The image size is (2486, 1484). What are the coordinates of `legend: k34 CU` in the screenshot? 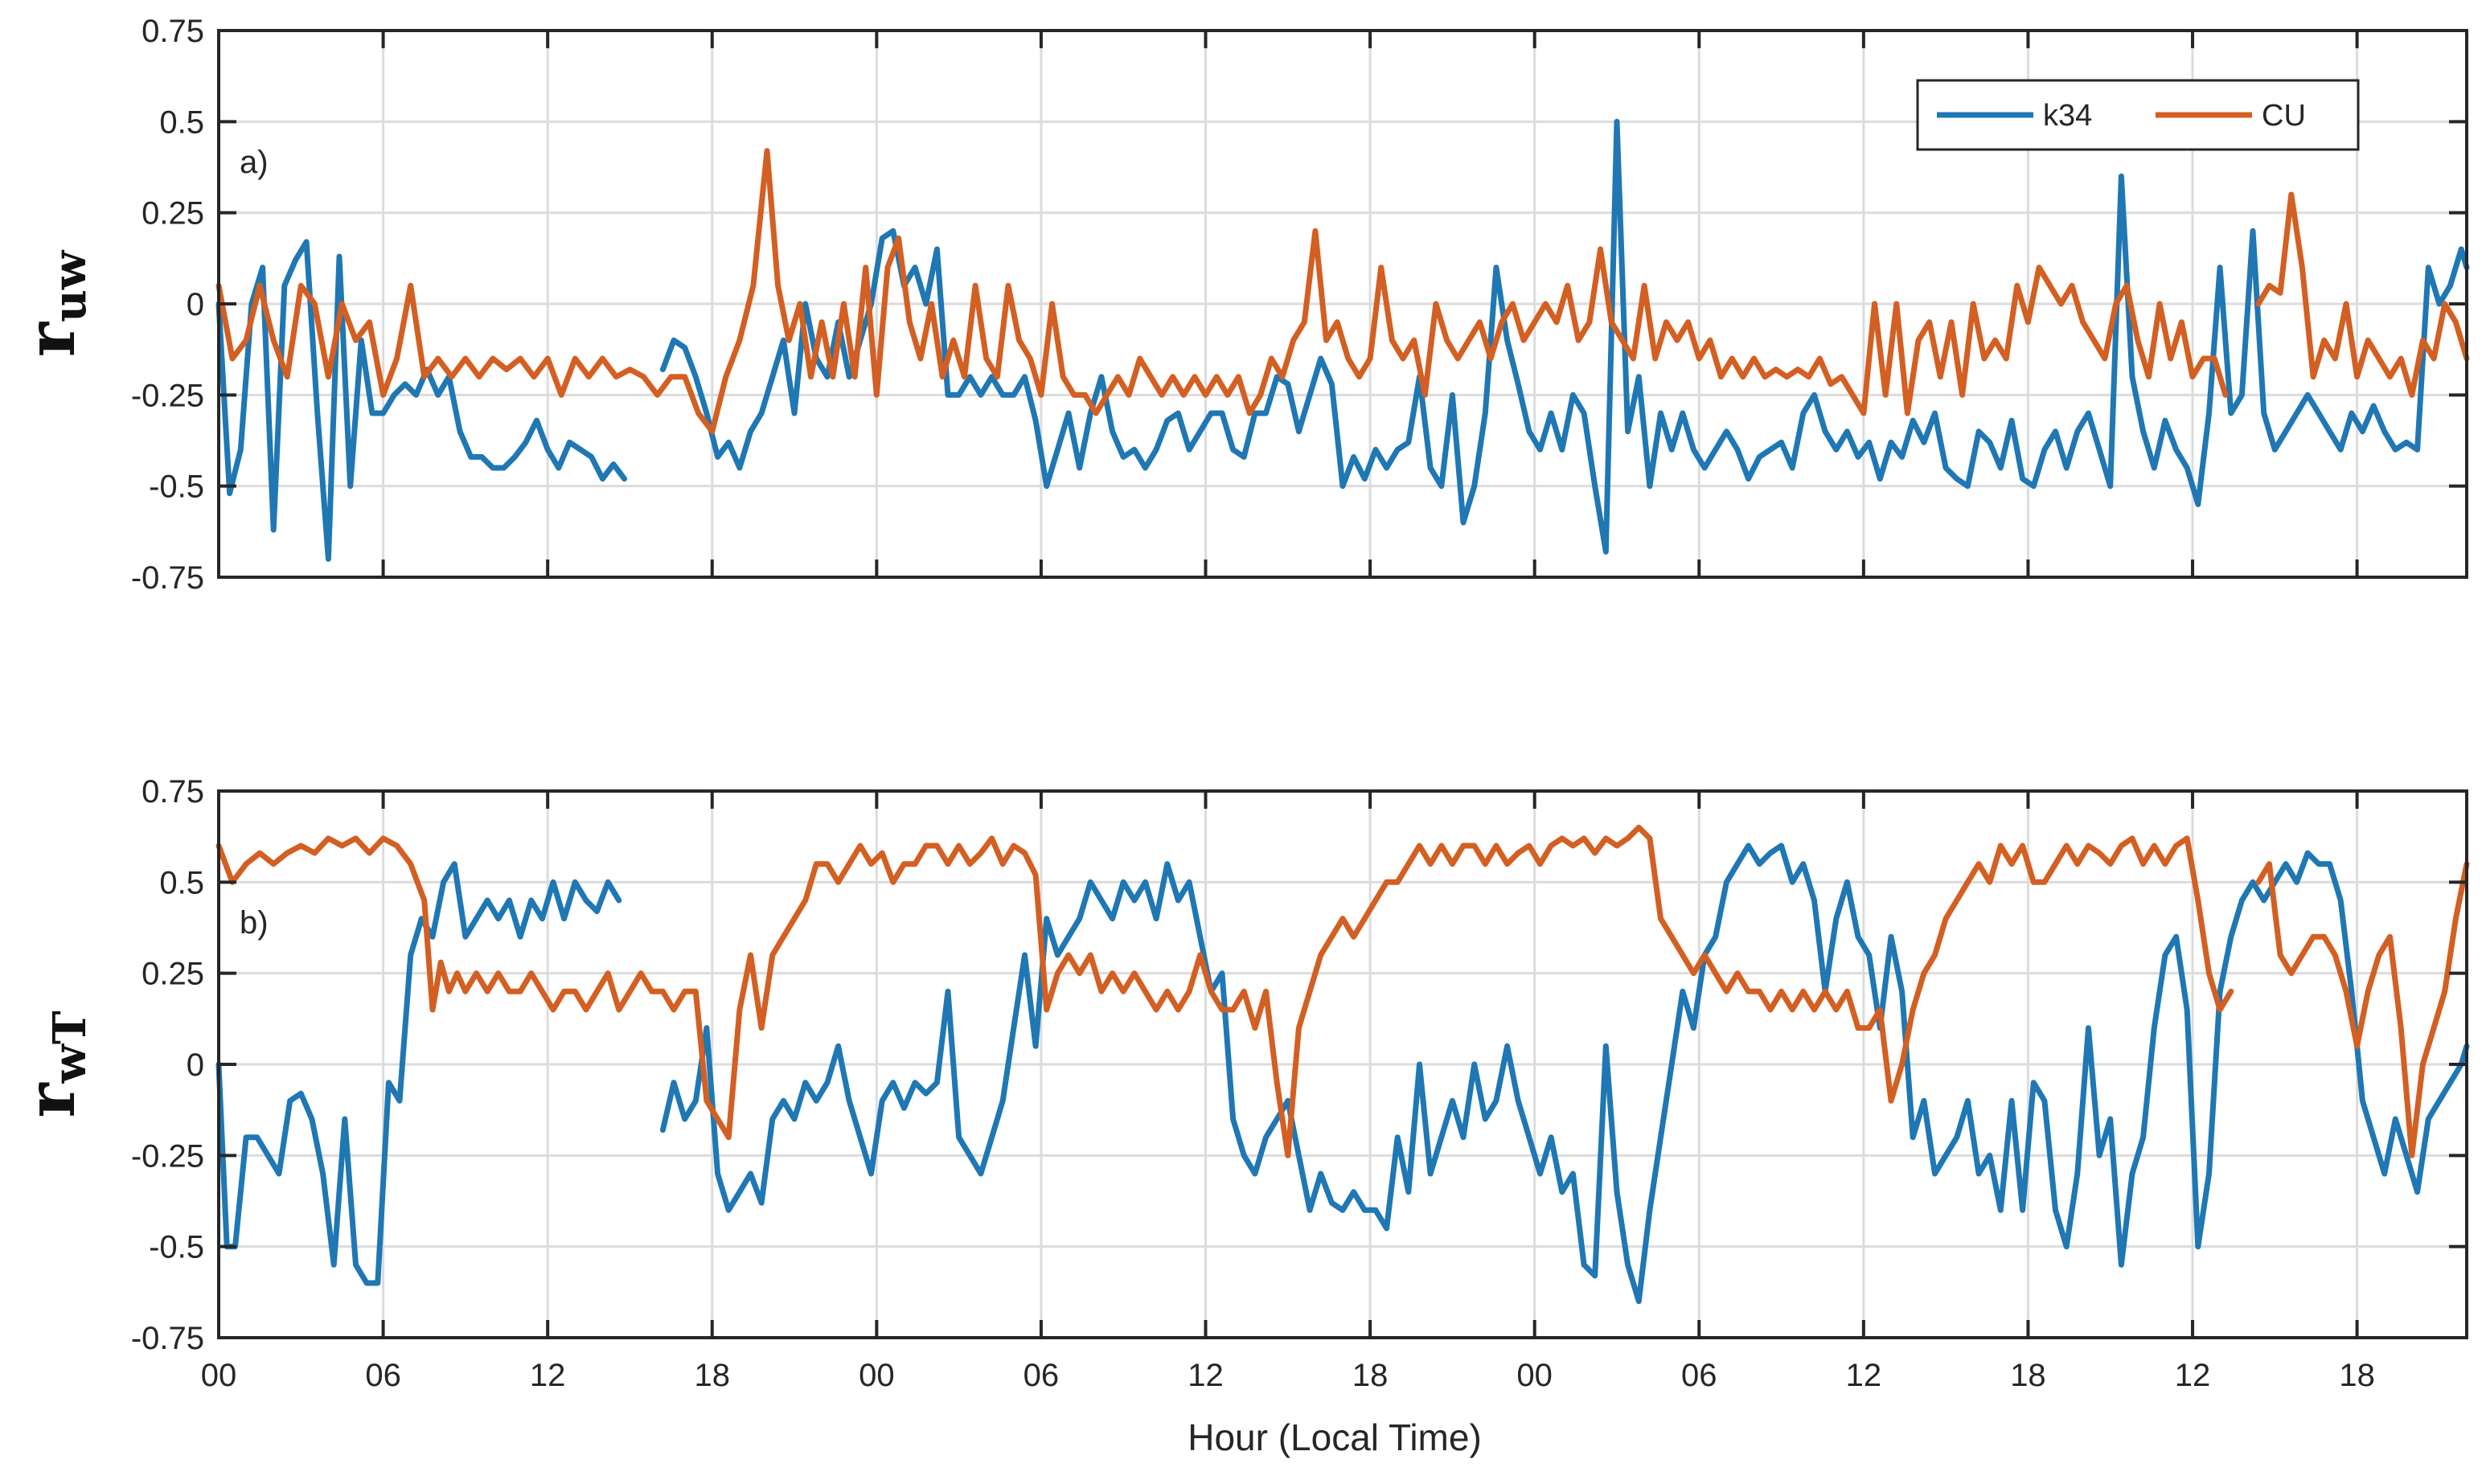 It's located at (2138, 115).